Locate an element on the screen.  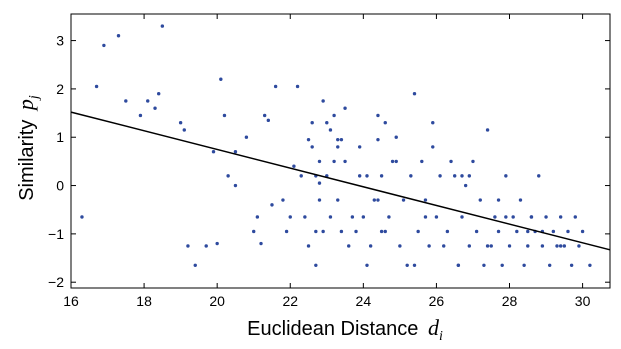
y-axis-label: Similarity pj is located at coordinates (27, 148).